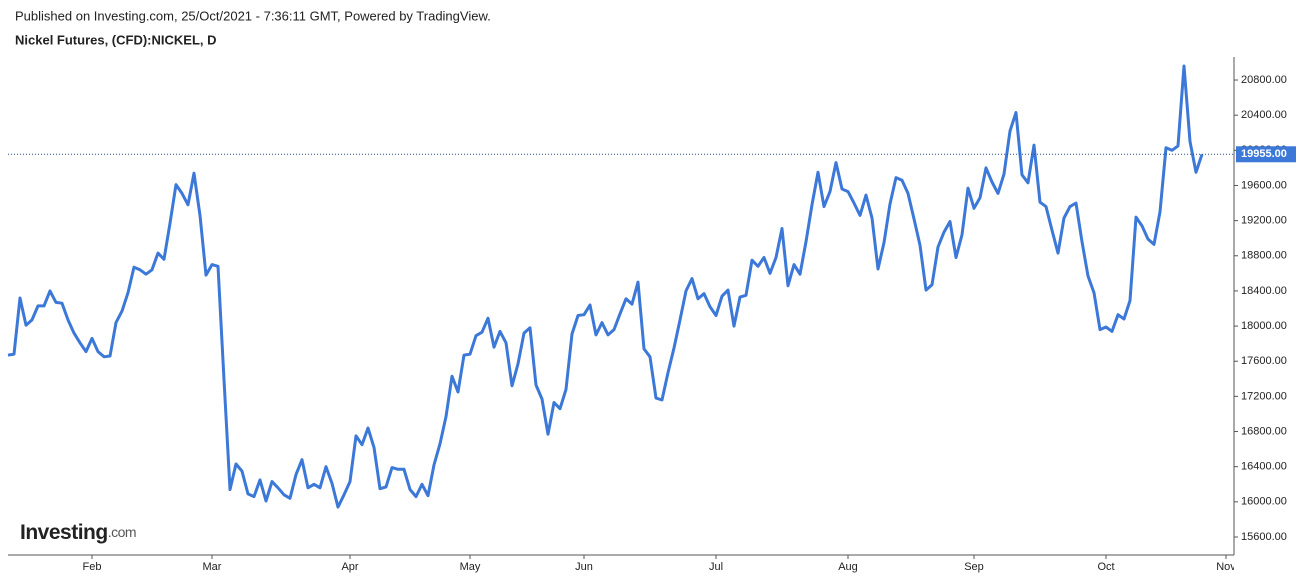 Image resolution: width=1299 pixels, height=580 pixels. I want to click on x-tick-label: Feb, so click(92, 567).